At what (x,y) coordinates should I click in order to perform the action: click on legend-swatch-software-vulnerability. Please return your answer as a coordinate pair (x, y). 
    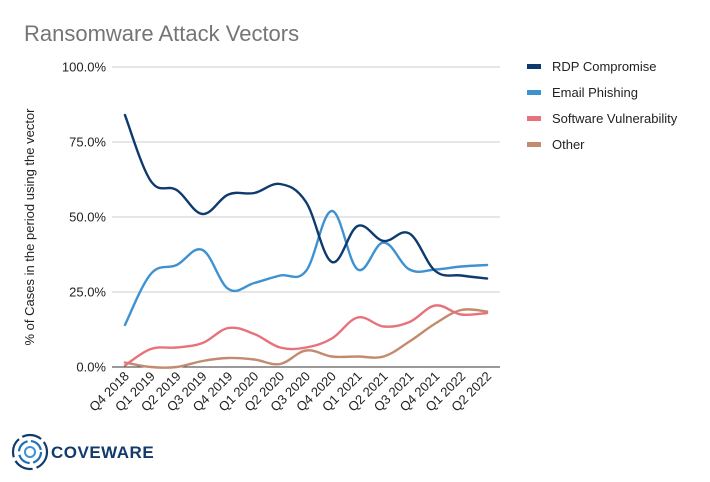
    Looking at the image, I should click on (534, 118).